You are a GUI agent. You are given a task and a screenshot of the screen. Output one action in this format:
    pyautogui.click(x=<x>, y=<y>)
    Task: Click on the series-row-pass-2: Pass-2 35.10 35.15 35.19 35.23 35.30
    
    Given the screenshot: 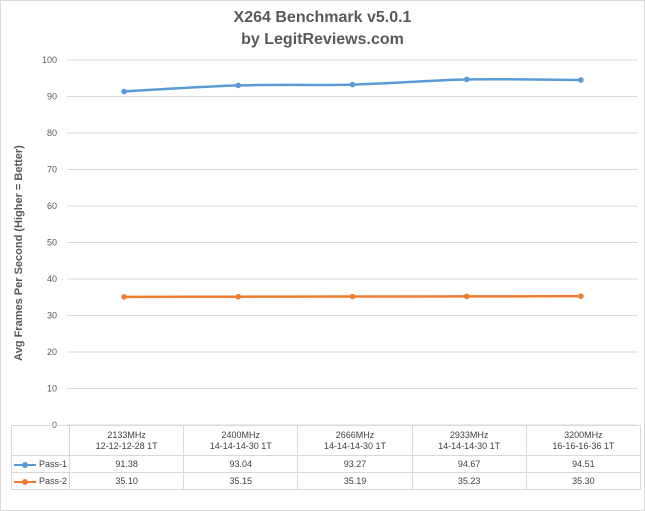 What is the action you would take?
    pyautogui.click(x=326, y=481)
    